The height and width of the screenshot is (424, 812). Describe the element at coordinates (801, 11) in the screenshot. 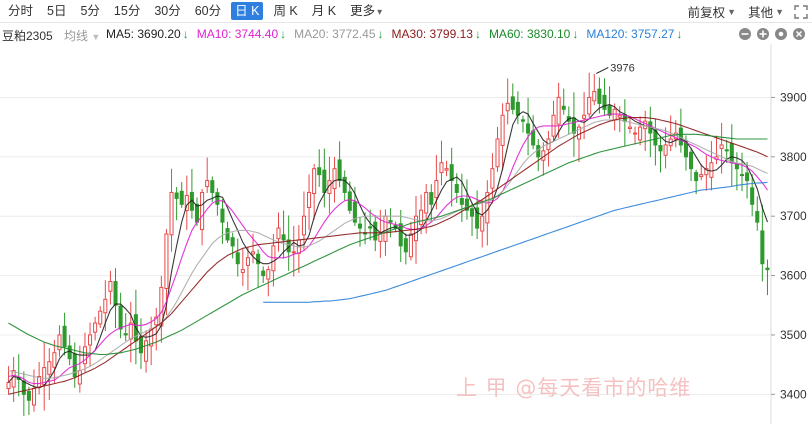

I see `fullscreen-icon` at that location.